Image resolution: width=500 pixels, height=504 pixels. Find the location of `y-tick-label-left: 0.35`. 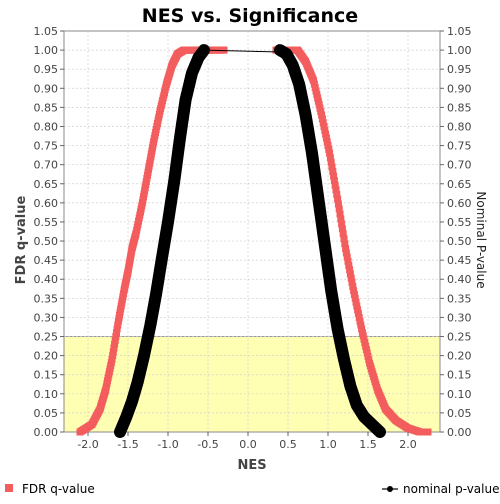

y-tick-label-left: 0.35 is located at coordinates (46, 298).